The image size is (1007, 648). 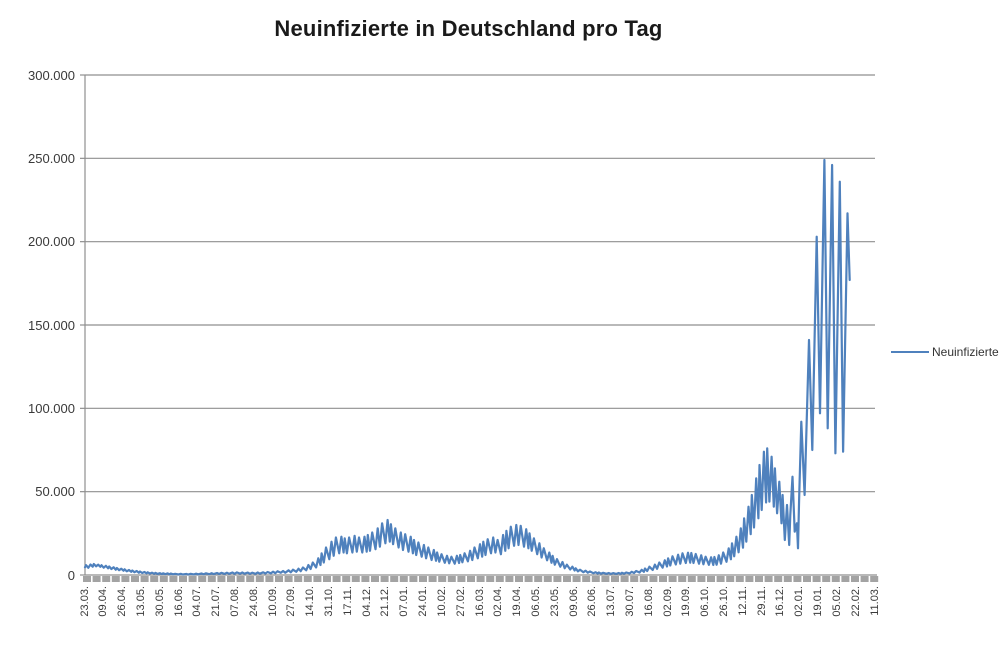 I want to click on x-tick-label-16.06.: 16.06., so click(x=178, y=601).